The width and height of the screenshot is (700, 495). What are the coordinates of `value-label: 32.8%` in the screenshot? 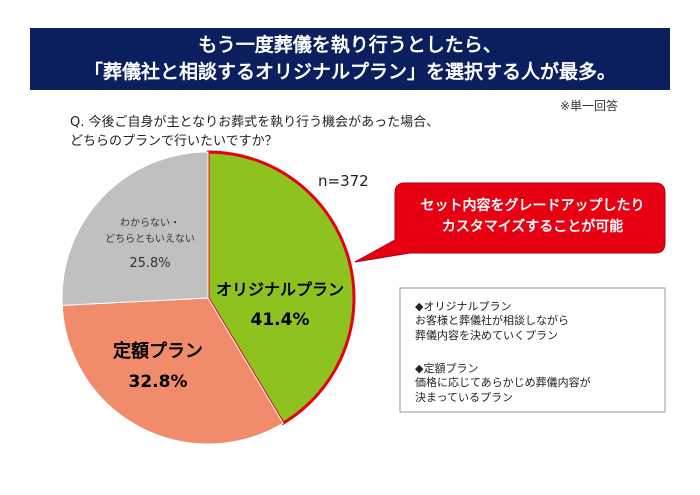 It's located at (158, 382).